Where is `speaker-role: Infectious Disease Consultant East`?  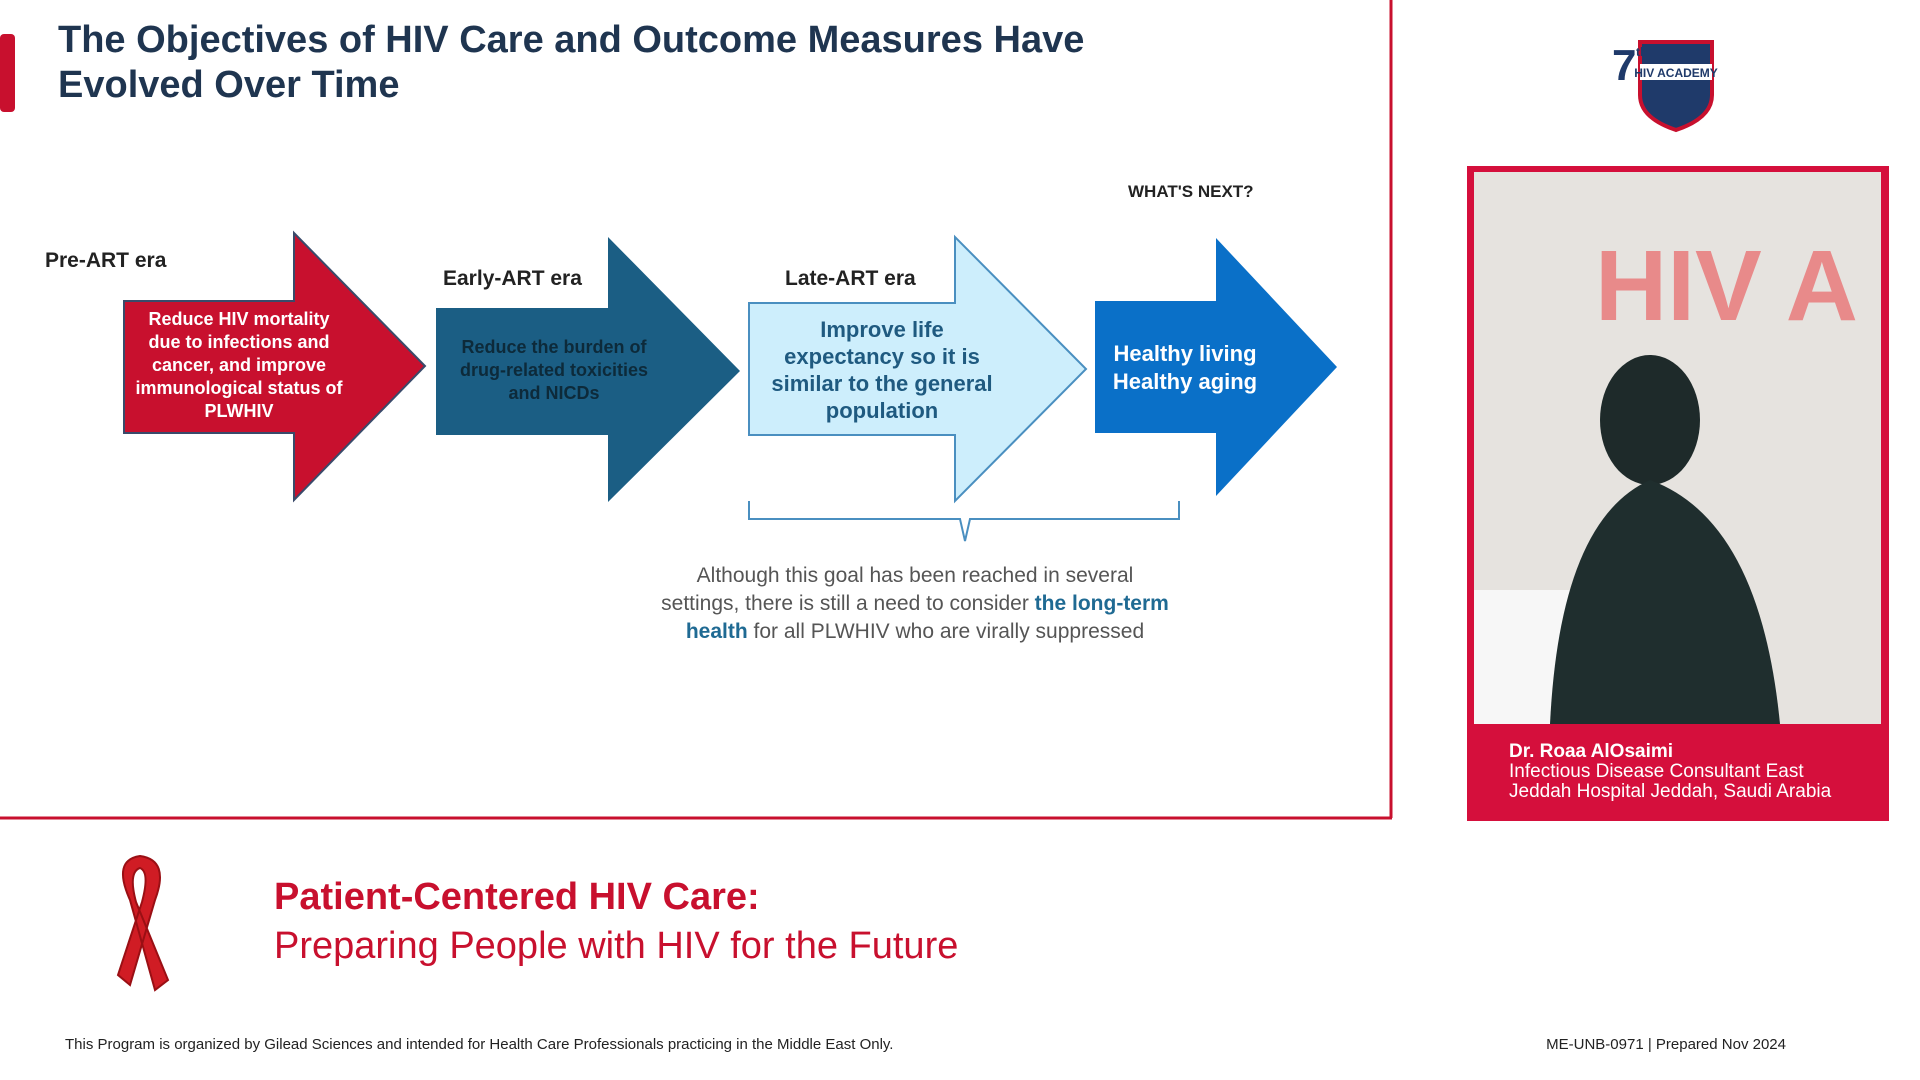
speaker-role: Infectious Disease Consultant East is located at coordinates (1656, 771).